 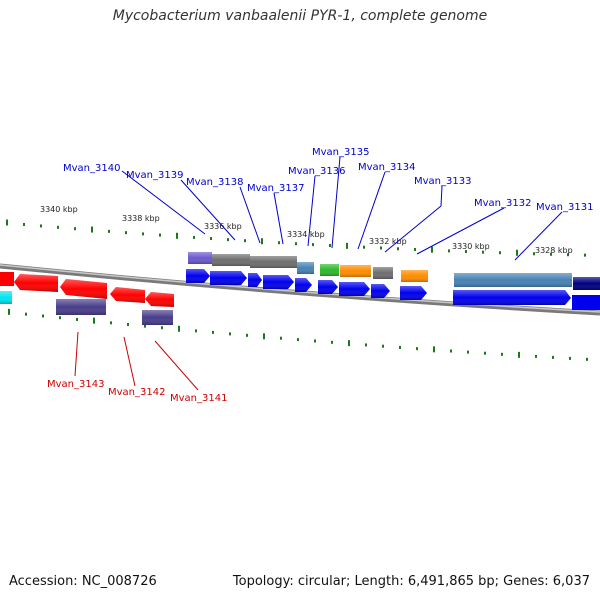 I want to click on gene-label-mvan-3137: Mvan_3137, so click(x=275, y=188).